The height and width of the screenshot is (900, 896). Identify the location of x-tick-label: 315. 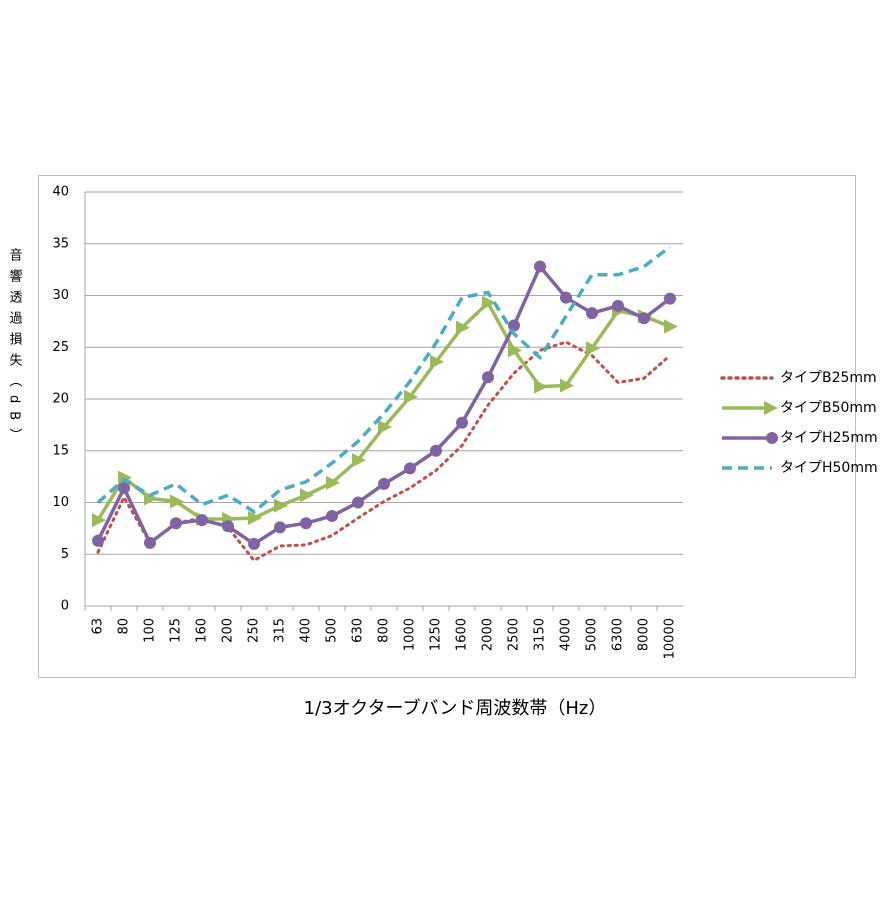
(280, 630).